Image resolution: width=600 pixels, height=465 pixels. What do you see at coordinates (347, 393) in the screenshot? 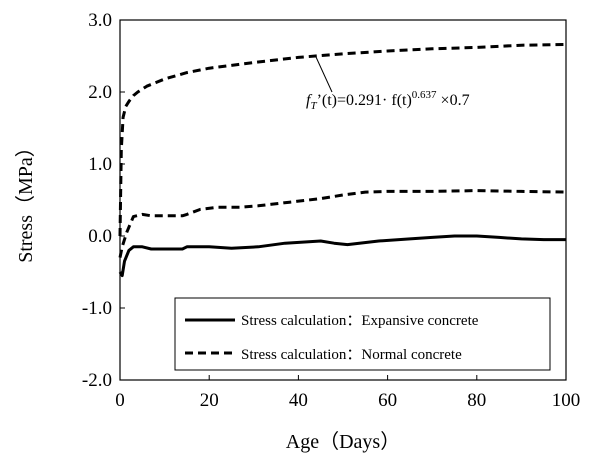
I see `x-ticks: 0 20 40 60 80 100` at bounding box center [347, 393].